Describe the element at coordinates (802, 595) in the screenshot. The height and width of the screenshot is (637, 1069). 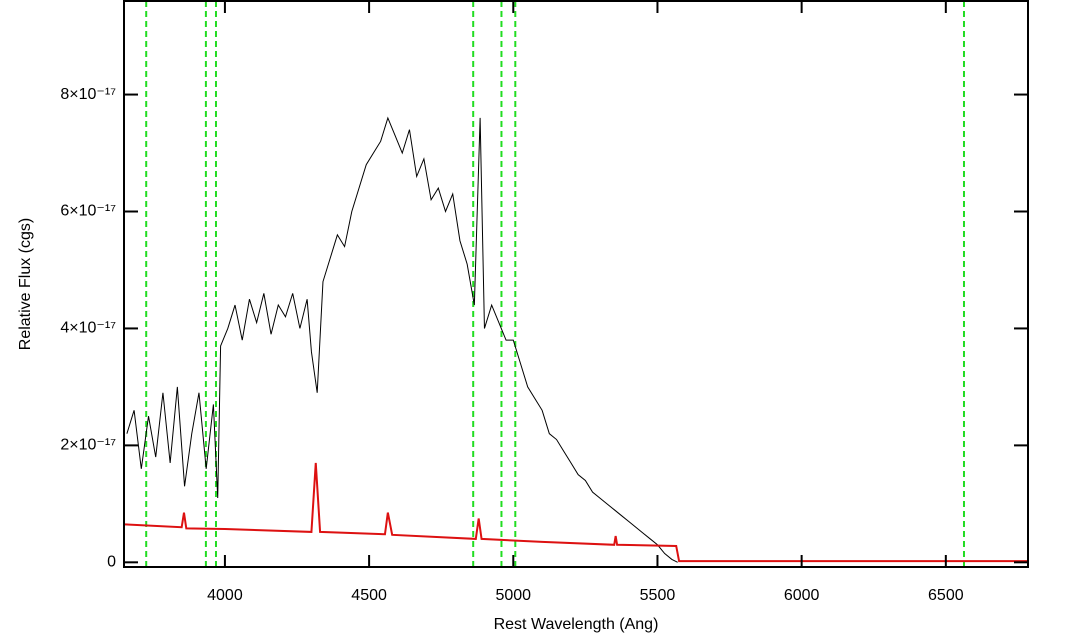
I see `x-tick-label: 6000` at that location.